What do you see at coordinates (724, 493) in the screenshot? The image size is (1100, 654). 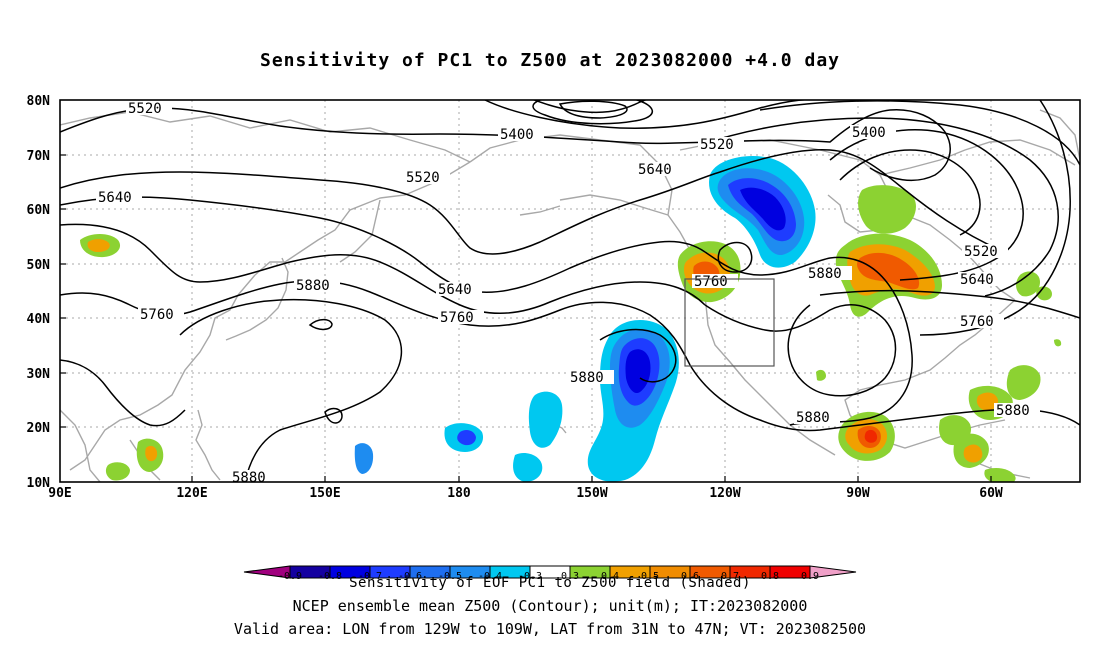 I see `lon-label: 120W` at bounding box center [724, 493].